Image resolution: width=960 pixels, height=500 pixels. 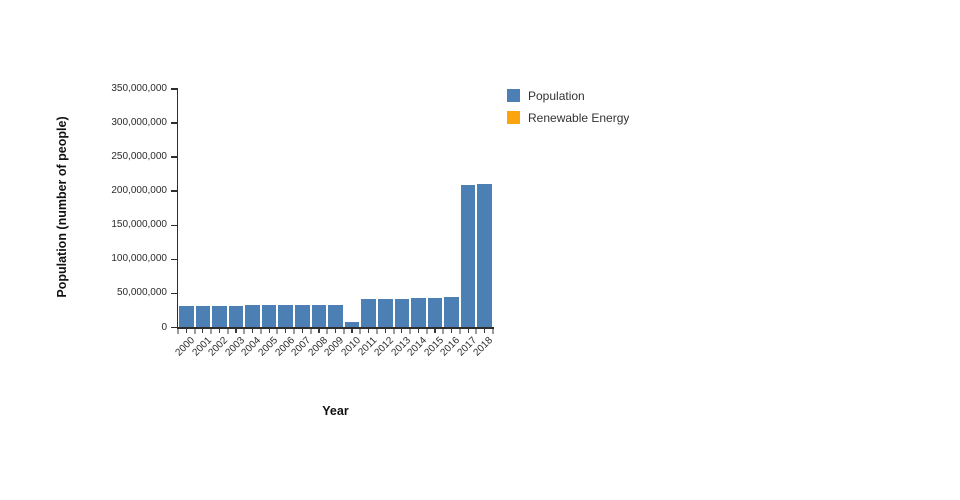 What do you see at coordinates (141, 293) in the screenshot?
I see `y-tick-label: 50,000,000` at bounding box center [141, 293].